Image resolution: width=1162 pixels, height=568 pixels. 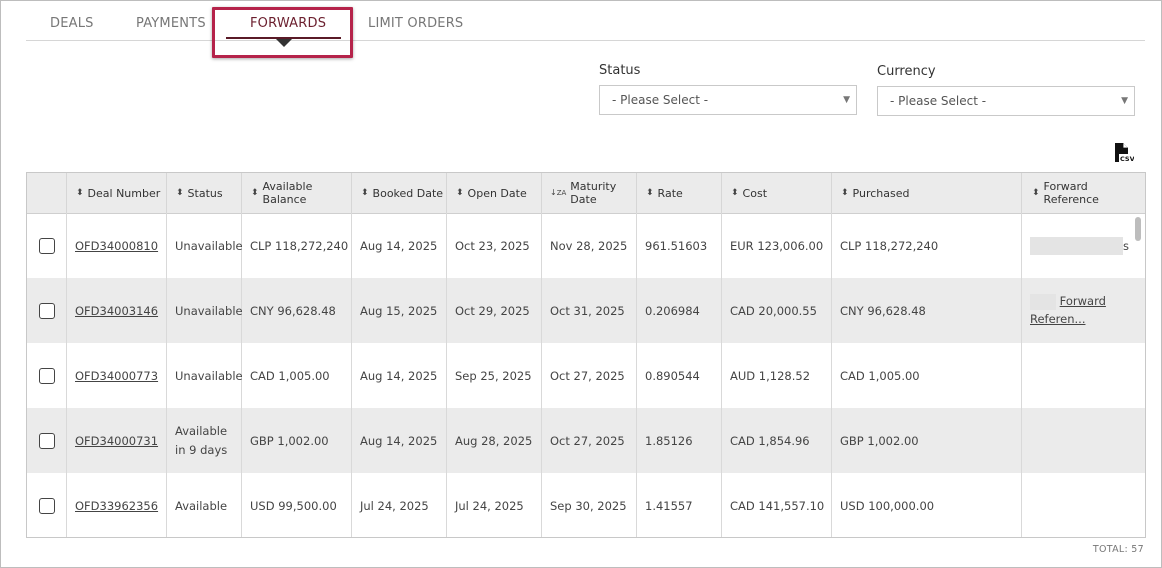 I want to click on cost-cell: CAD 20,000.55, so click(x=777, y=310).